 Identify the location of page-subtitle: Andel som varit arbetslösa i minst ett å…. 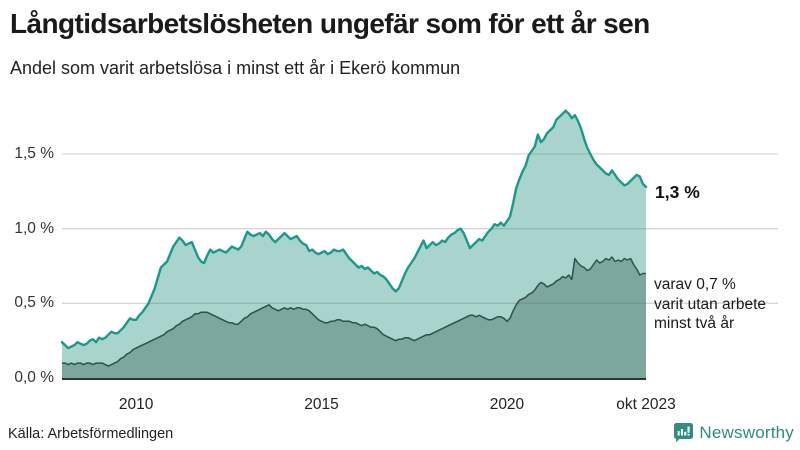
(235, 68).